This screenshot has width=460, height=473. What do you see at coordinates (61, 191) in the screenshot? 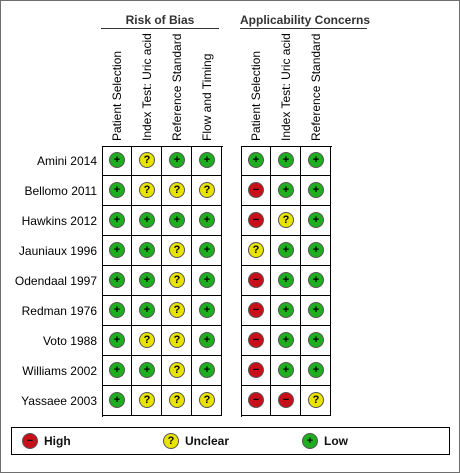
I see `study-name: Bellomo 2011` at bounding box center [61, 191].